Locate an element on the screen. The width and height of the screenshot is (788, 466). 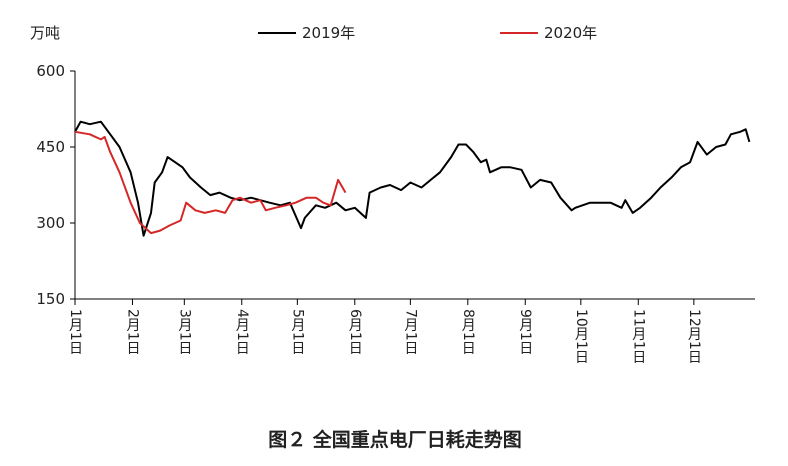
x-tick-label: 6月1日 is located at coordinates (355, 332).